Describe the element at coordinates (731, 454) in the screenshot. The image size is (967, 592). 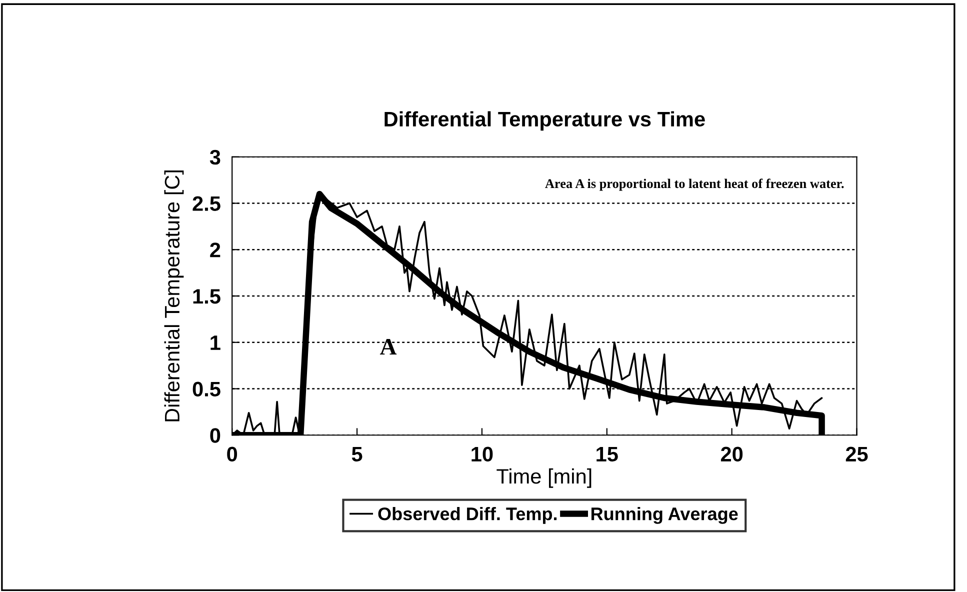
I see `x-tick-label: 20` at that location.